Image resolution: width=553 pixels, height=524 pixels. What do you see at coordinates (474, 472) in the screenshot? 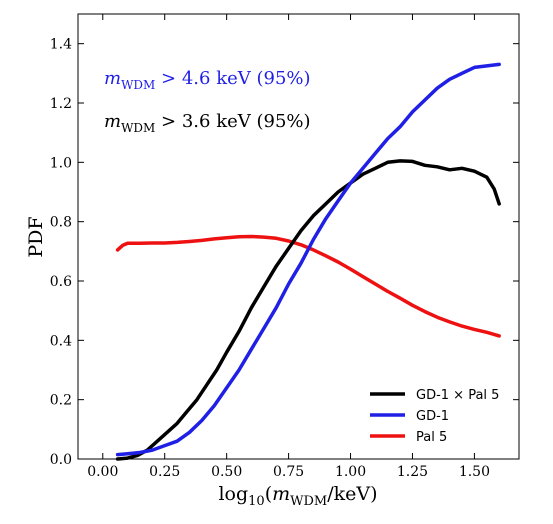
I see `x-tick-label: 1.50` at bounding box center [474, 472].